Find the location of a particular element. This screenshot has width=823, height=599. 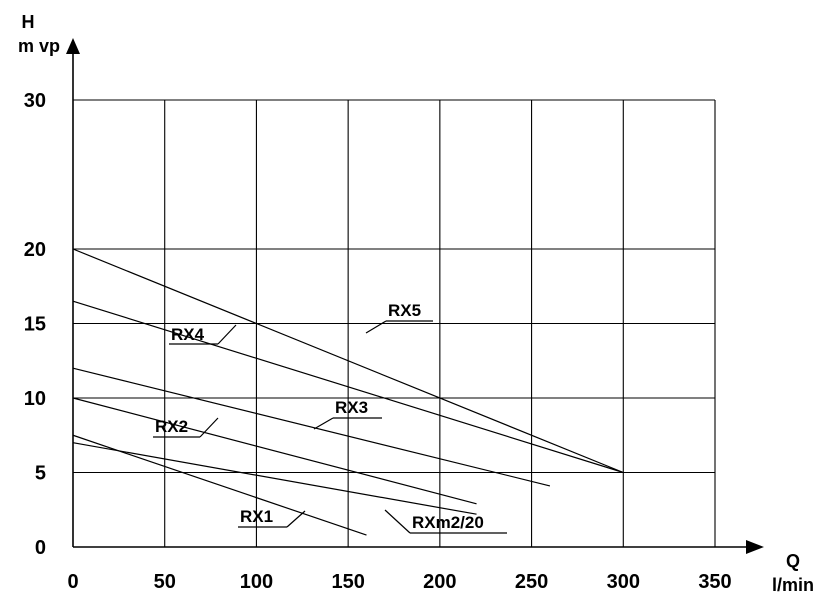

series-label-rx4: RX4 is located at coordinates (188, 334).